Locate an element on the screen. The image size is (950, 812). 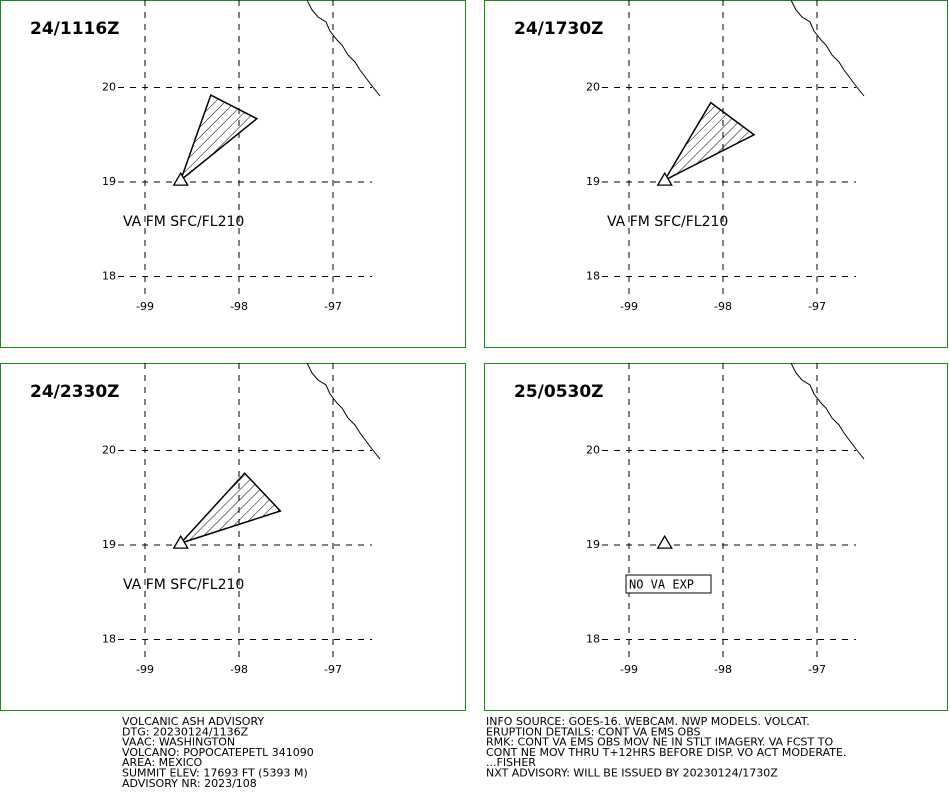
advisory-line: ...FISHER is located at coordinates (511, 762).